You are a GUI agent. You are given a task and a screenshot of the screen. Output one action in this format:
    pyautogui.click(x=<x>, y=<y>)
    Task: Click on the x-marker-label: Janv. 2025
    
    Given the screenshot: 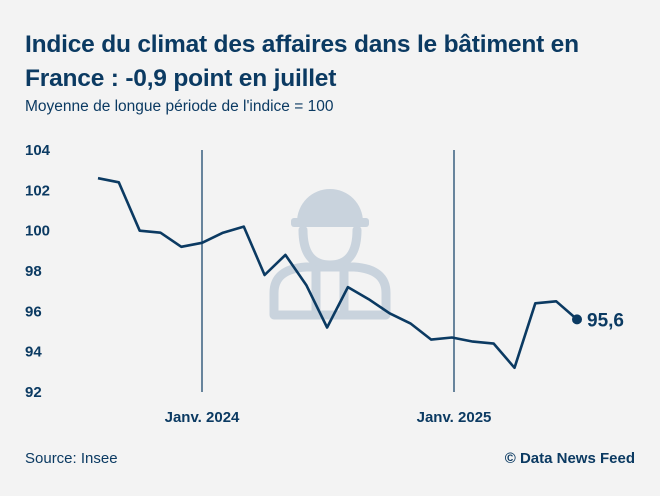 What is the action you would take?
    pyautogui.click(x=454, y=417)
    